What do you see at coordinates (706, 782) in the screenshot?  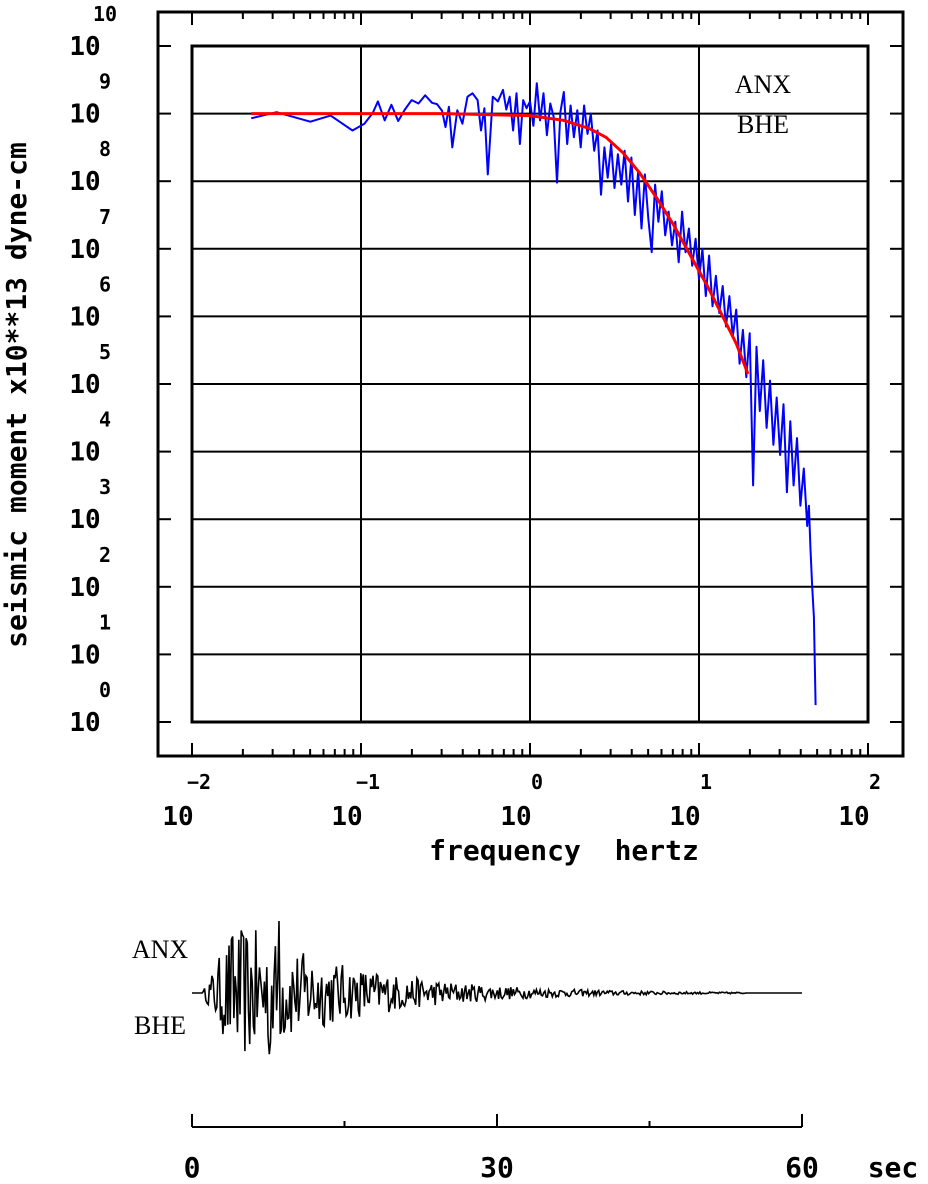 I see `x-tick-label-exponent: 1` at bounding box center [706, 782].